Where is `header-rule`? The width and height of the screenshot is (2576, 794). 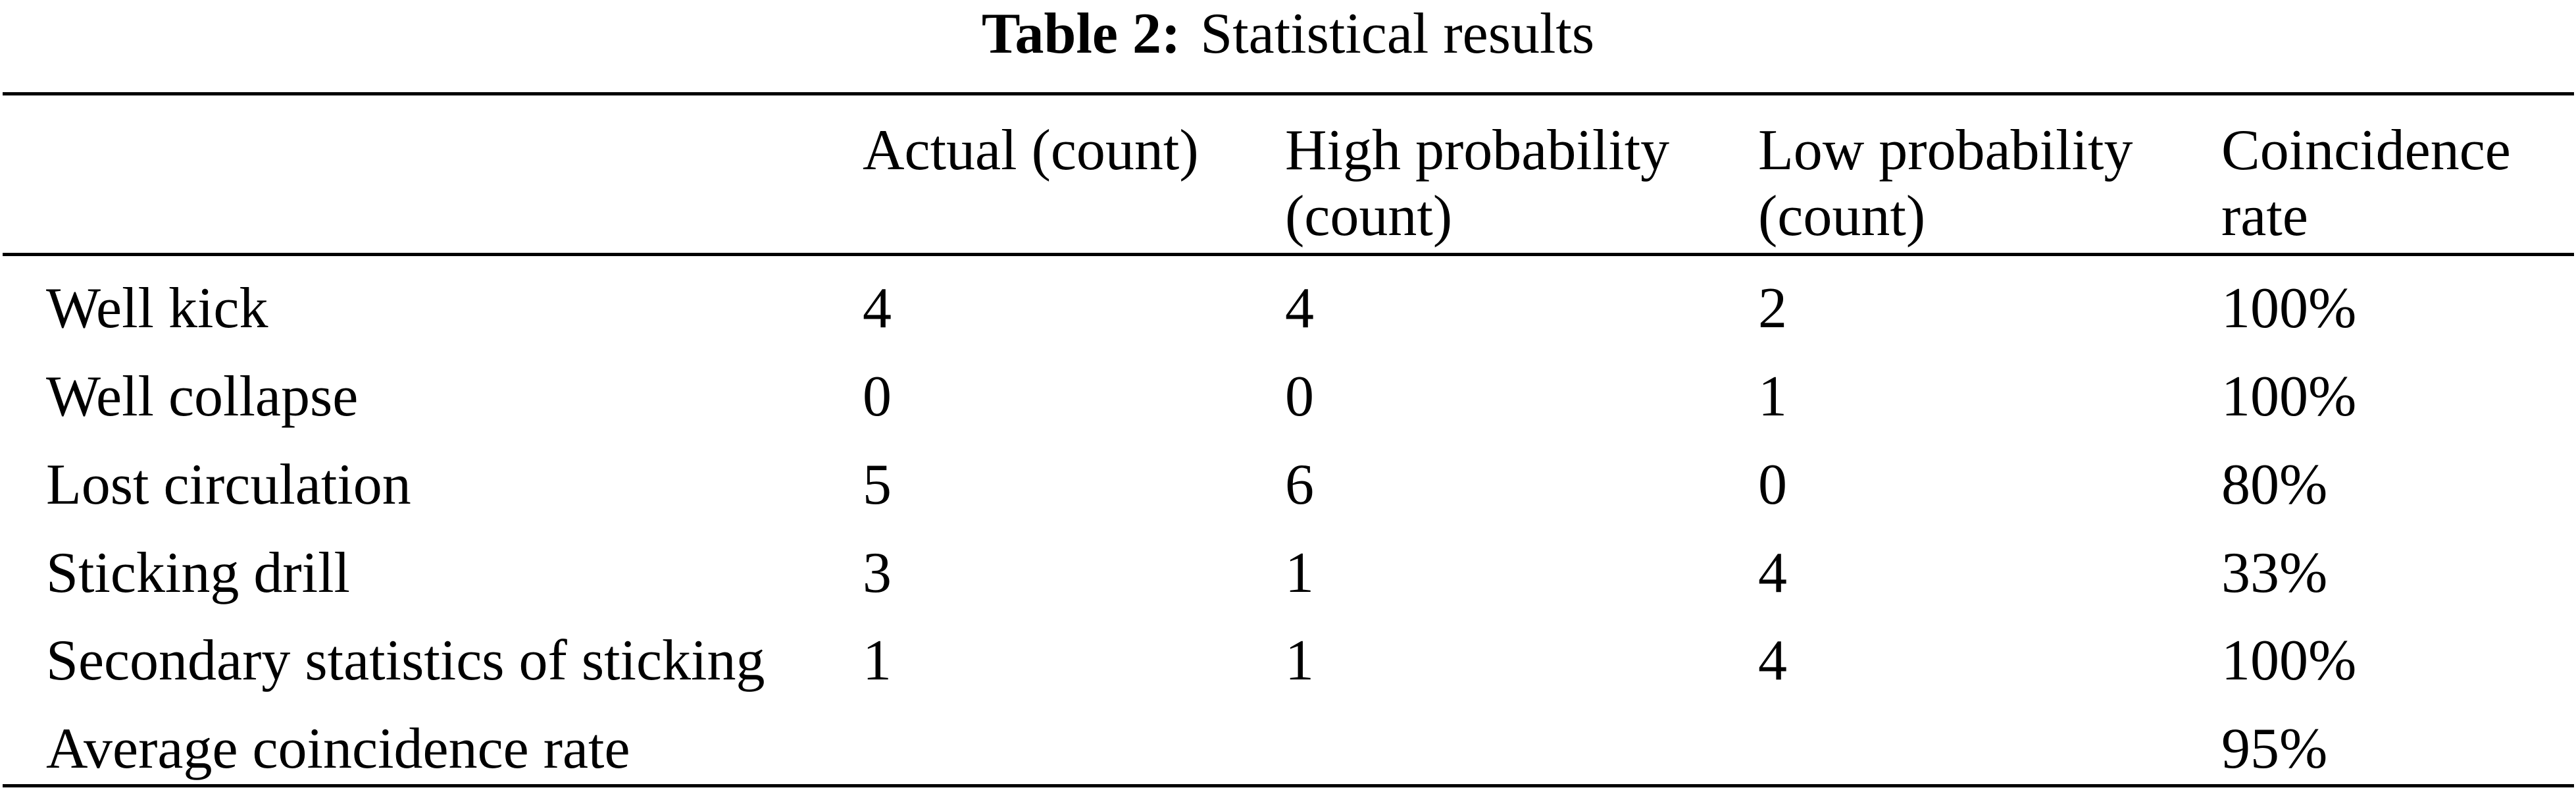 header-rule is located at coordinates (1288, 254).